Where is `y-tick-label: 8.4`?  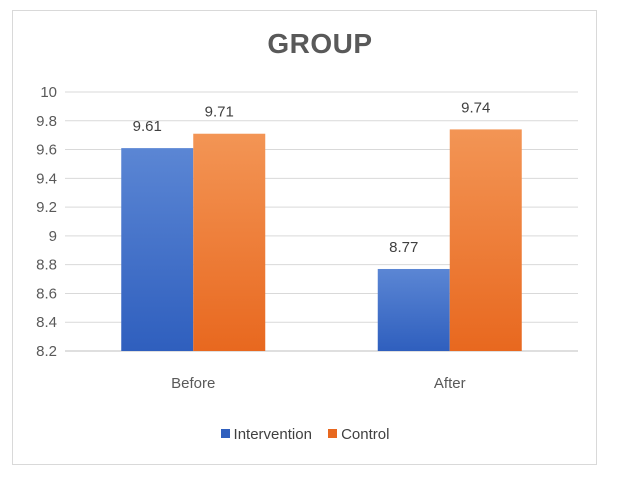
y-tick-label: 8.4 is located at coordinates (46, 322).